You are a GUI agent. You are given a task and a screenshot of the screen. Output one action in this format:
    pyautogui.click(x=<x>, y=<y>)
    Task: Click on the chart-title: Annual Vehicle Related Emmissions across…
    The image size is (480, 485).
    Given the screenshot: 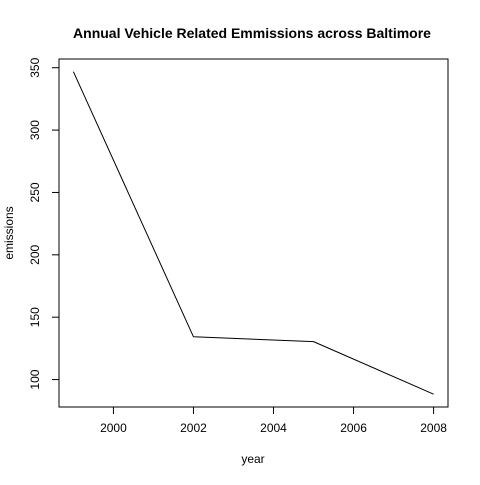 What is the action you would take?
    pyautogui.click(x=252, y=33)
    